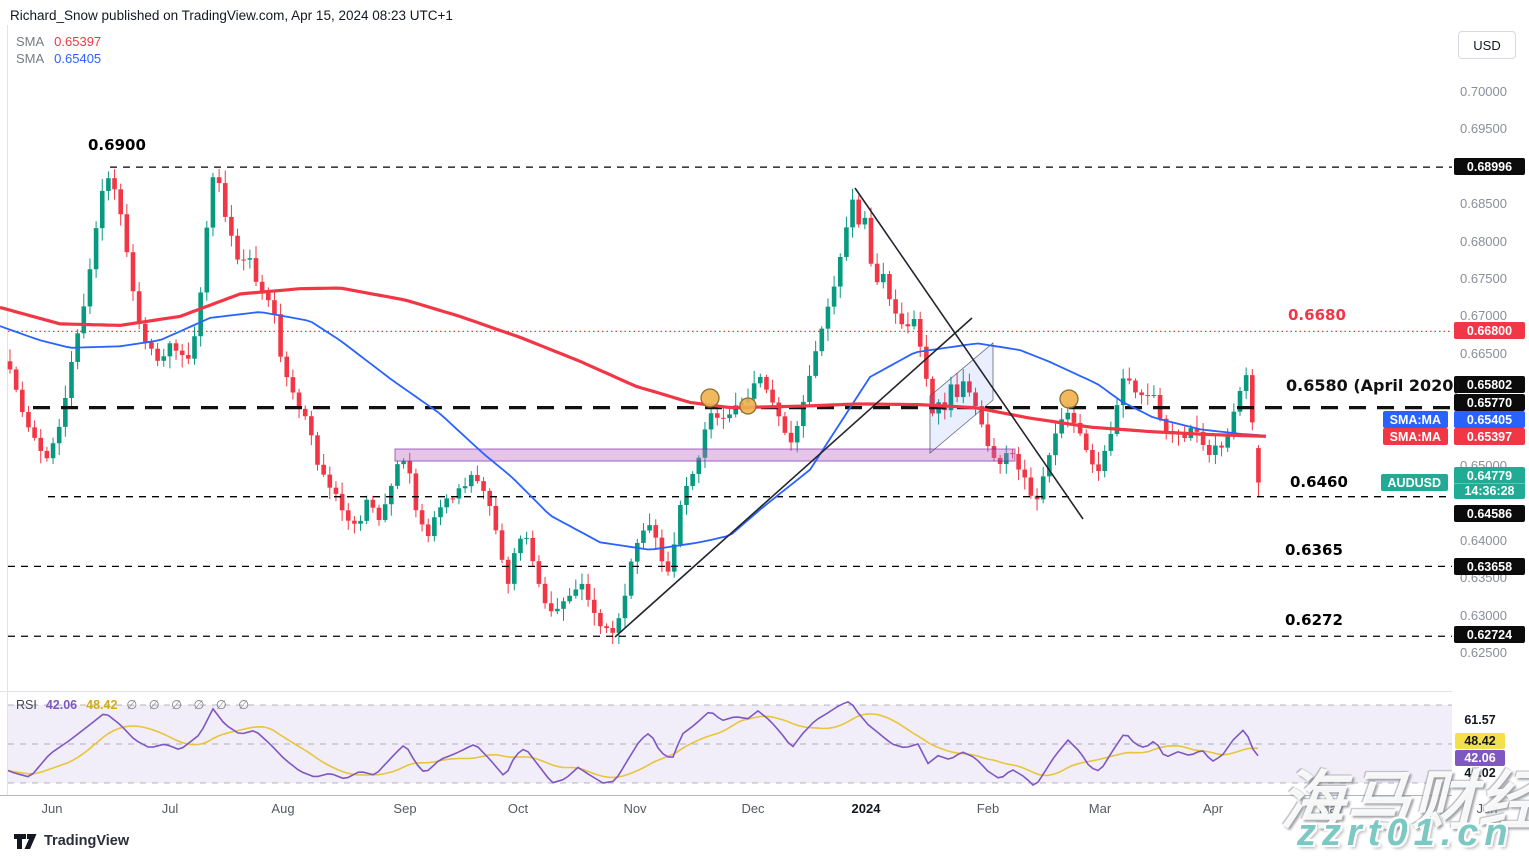 The height and width of the screenshot is (857, 1529). What do you see at coordinates (764, 841) in the screenshot?
I see `footer-bar: TradingView` at bounding box center [764, 841].